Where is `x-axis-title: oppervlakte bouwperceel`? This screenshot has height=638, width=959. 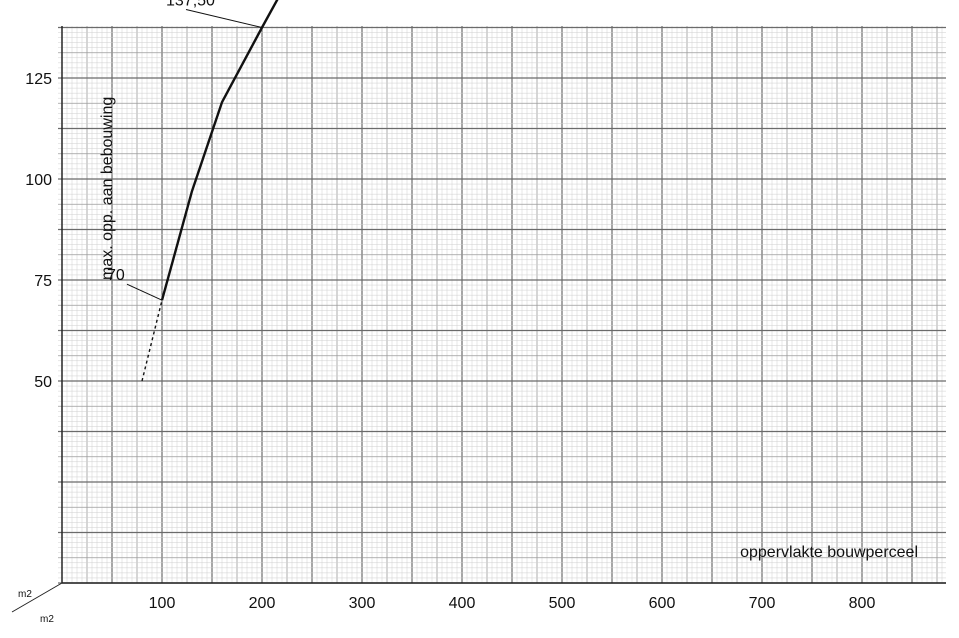
x-axis-title: oppervlakte bouwperceel is located at coordinates (829, 552).